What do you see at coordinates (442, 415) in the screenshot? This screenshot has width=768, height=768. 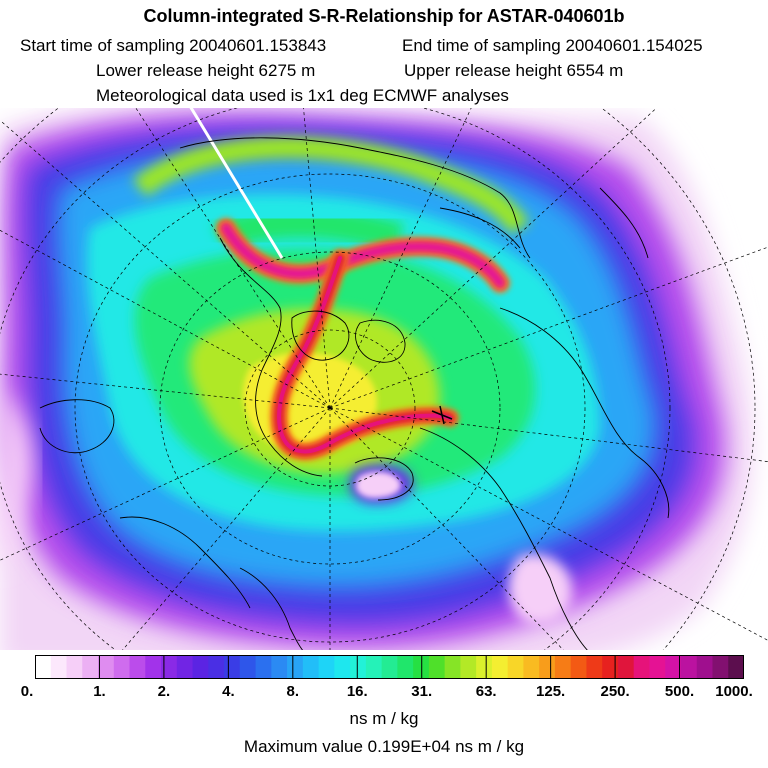 I see `release-point-marker` at bounding box center [442, 415].